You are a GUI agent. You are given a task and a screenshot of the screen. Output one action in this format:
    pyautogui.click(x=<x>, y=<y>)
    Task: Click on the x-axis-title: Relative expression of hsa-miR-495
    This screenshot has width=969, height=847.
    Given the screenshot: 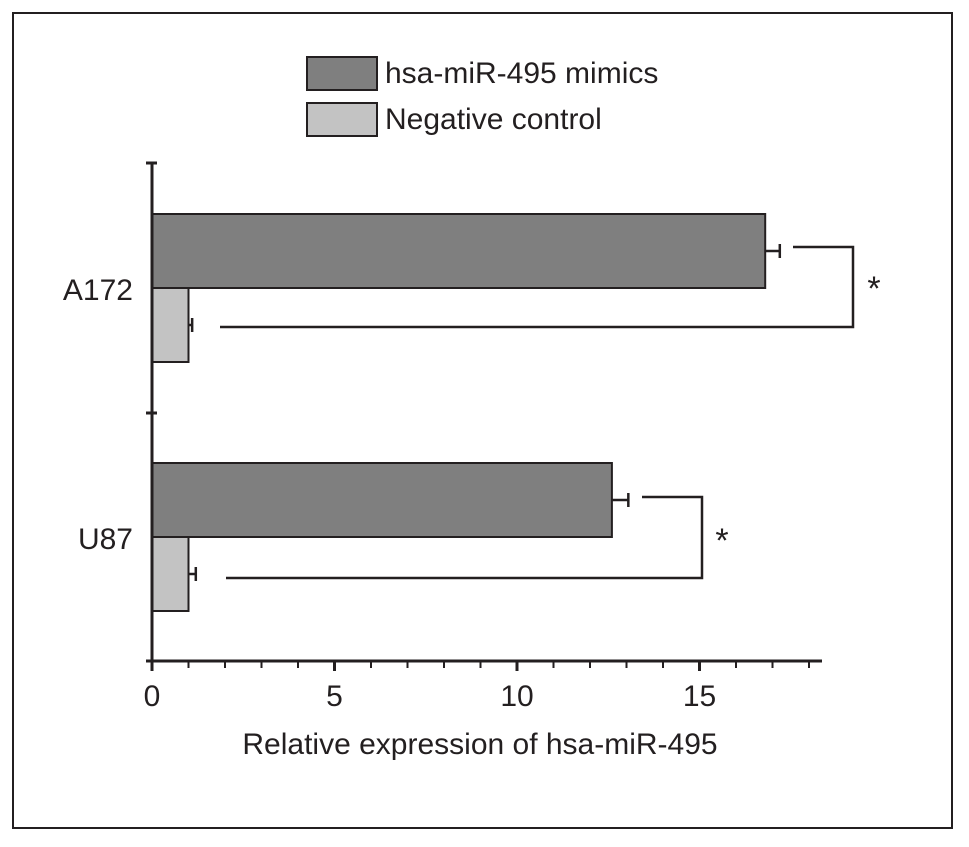 What is the action you would take?
    pyautogui.click(x=479, y=744)
    